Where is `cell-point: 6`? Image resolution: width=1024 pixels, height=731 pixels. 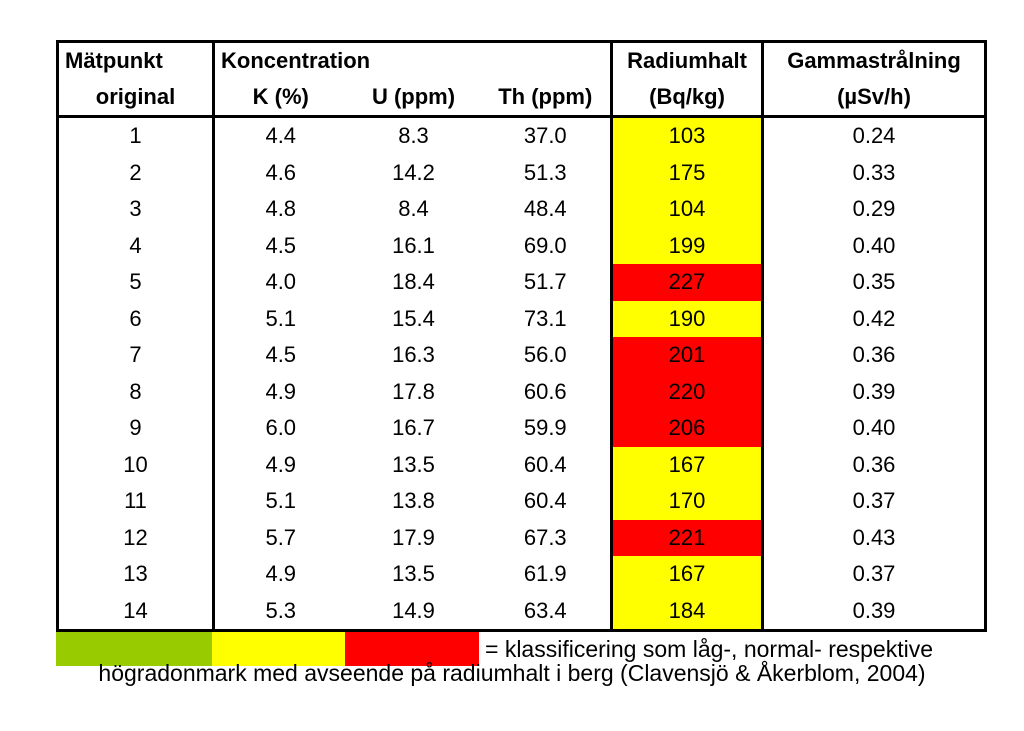 cell-point: 6 is located at coordinates (135, 318).